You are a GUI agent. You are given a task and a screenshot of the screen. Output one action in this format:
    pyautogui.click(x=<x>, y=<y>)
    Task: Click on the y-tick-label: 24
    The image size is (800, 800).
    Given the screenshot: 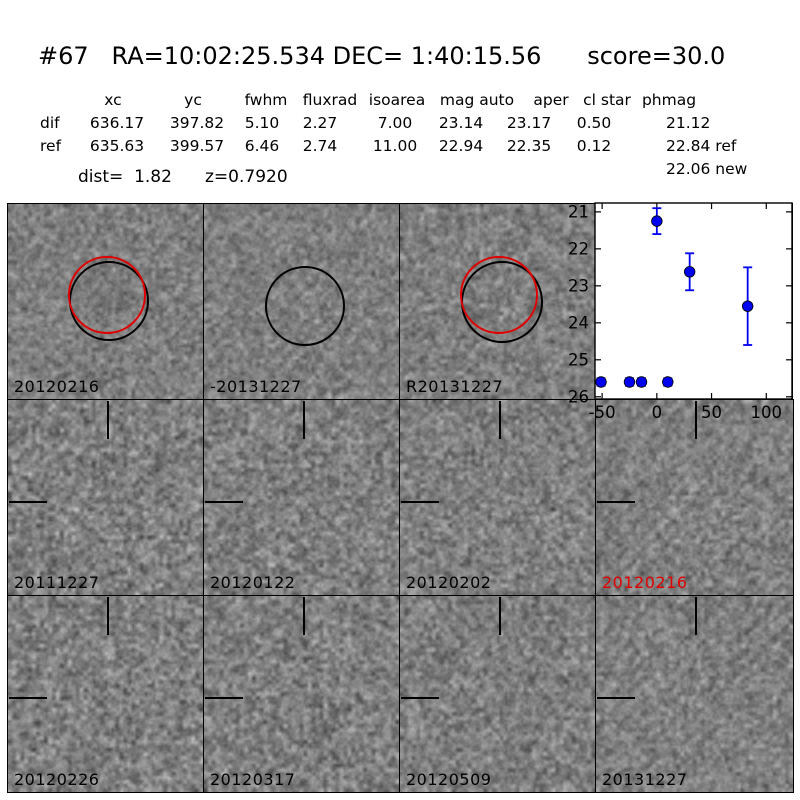 What is the action you would take?
    pyautogui.click(x=578, y=322)
    